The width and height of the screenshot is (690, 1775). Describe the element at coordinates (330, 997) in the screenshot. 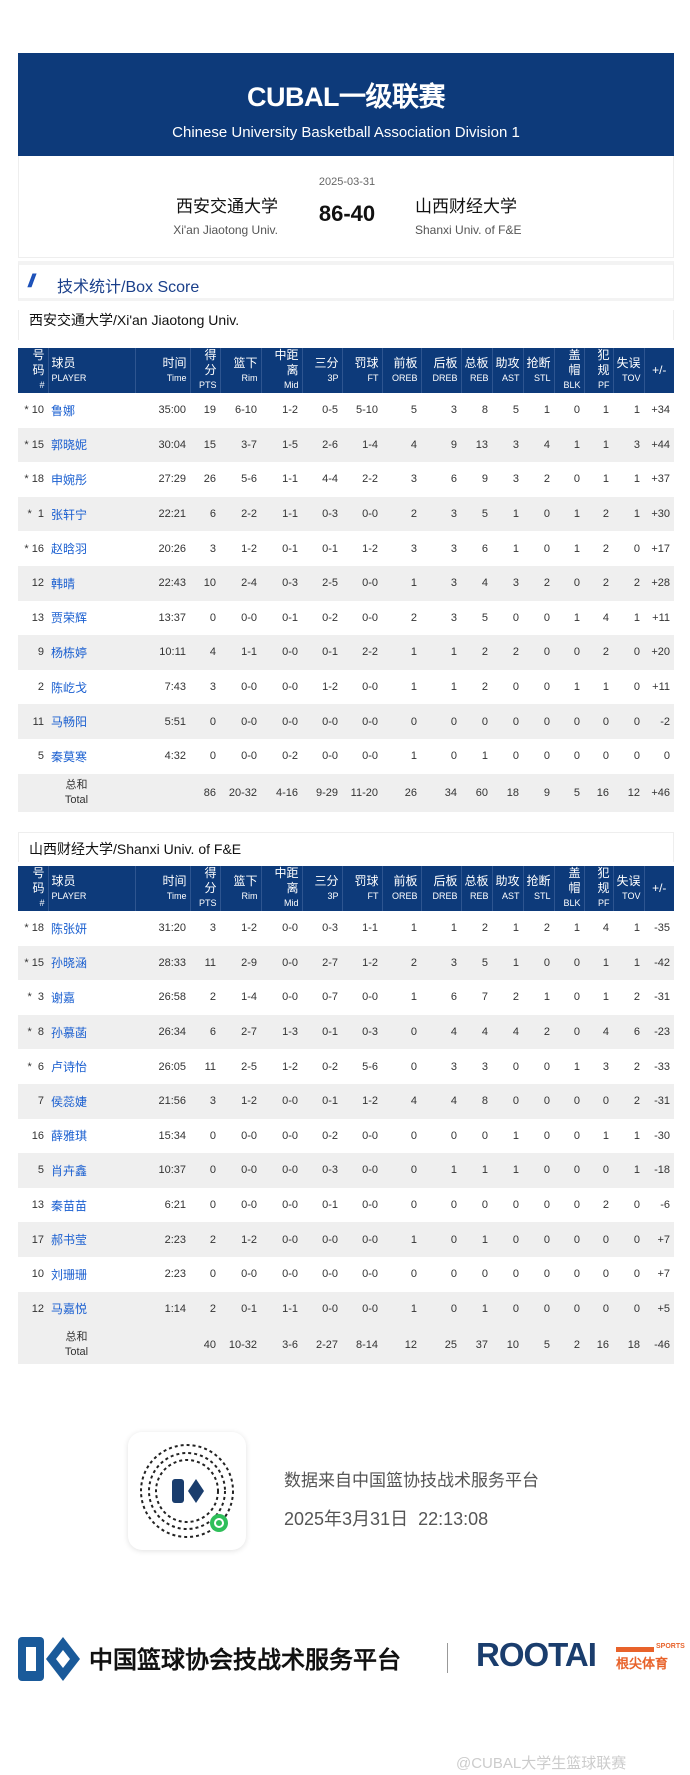

I see `stat-cell: 0-7` at that location.